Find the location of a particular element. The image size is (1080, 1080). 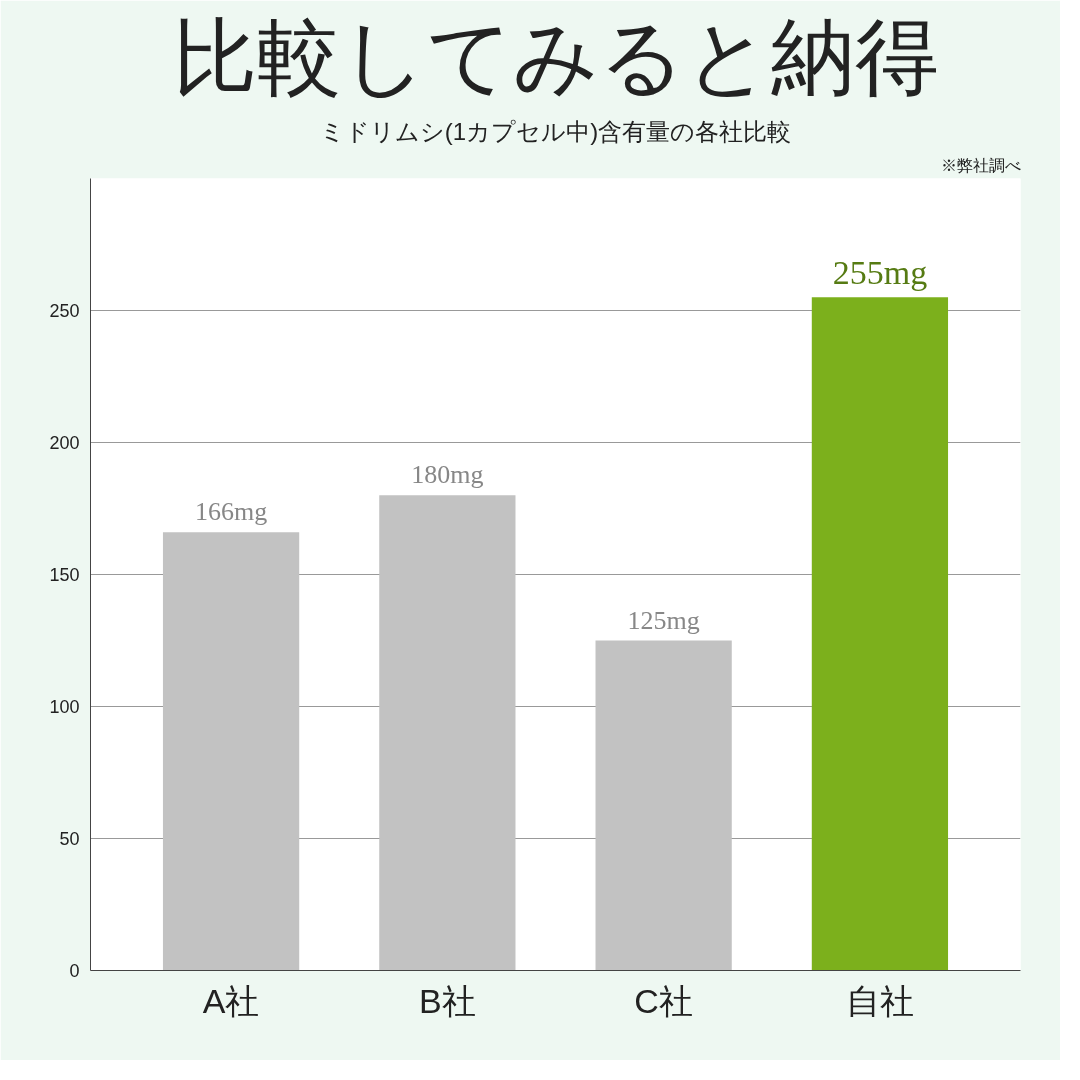

y-tick-label: 100 is located at coordinates (64, 707).